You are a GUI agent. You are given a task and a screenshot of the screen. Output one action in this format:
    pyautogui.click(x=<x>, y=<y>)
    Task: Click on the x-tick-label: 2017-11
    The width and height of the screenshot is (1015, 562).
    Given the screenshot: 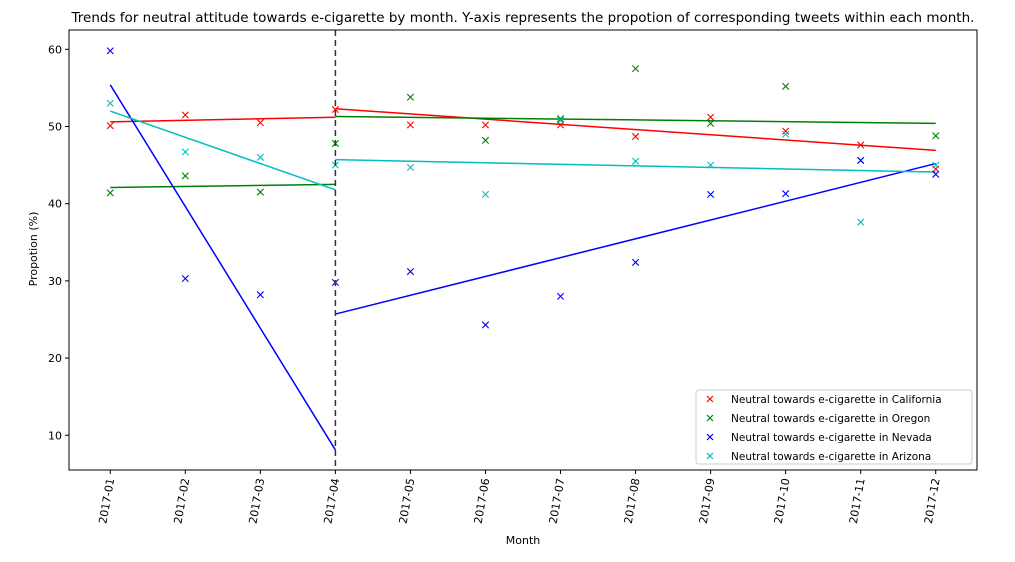 What is the action you would take?
    pyautogui.click(x=857, y=501)
    